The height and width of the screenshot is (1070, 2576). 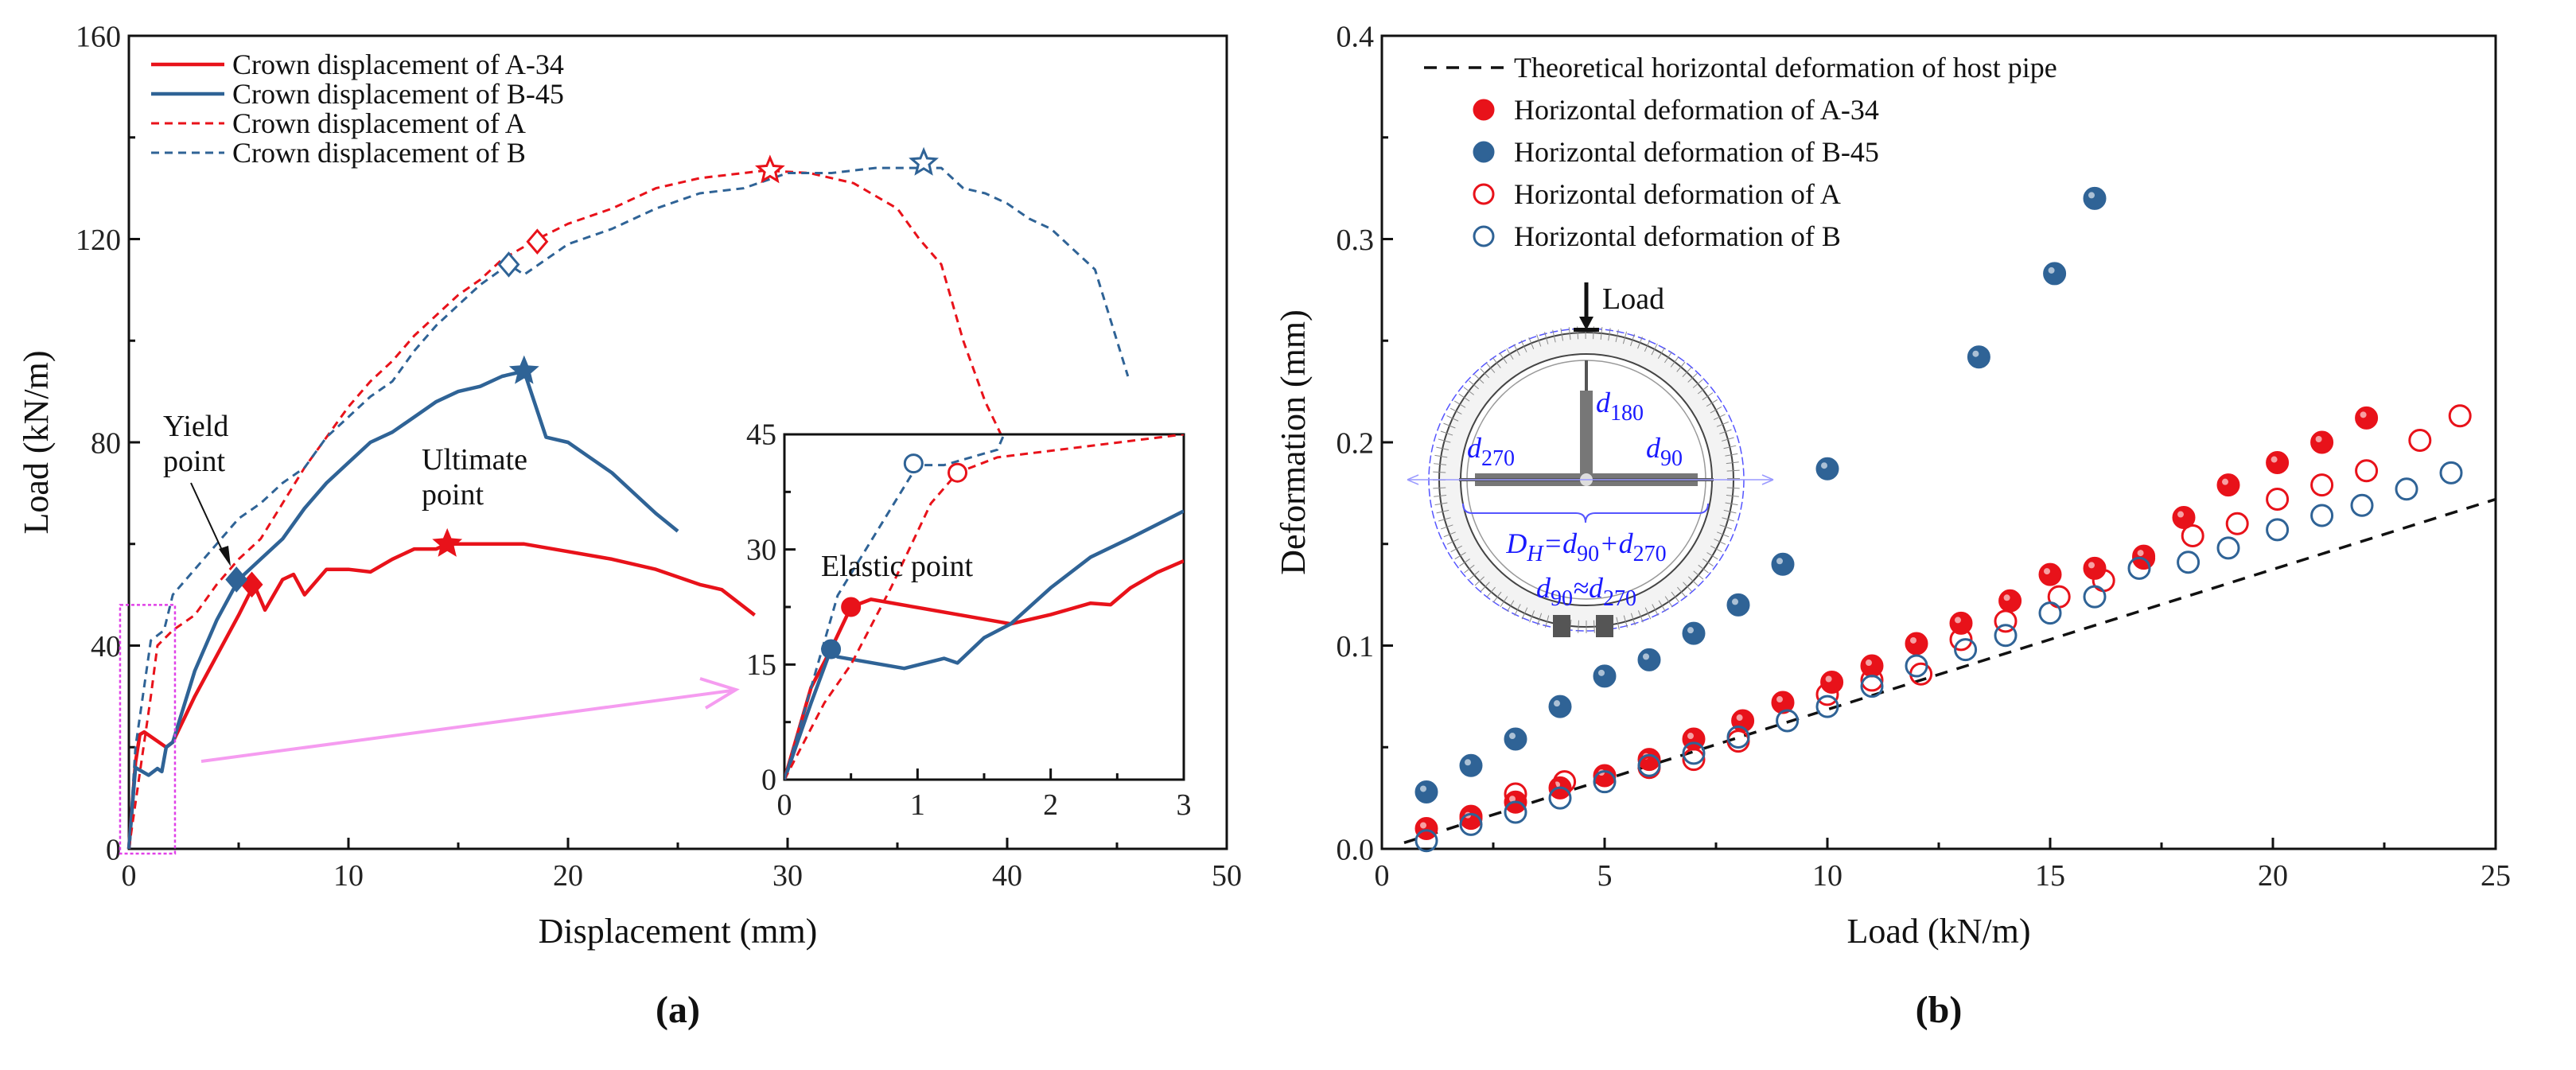 I want to click on a-legend-label: Crown displacement of B, so click(x=379, y=153).